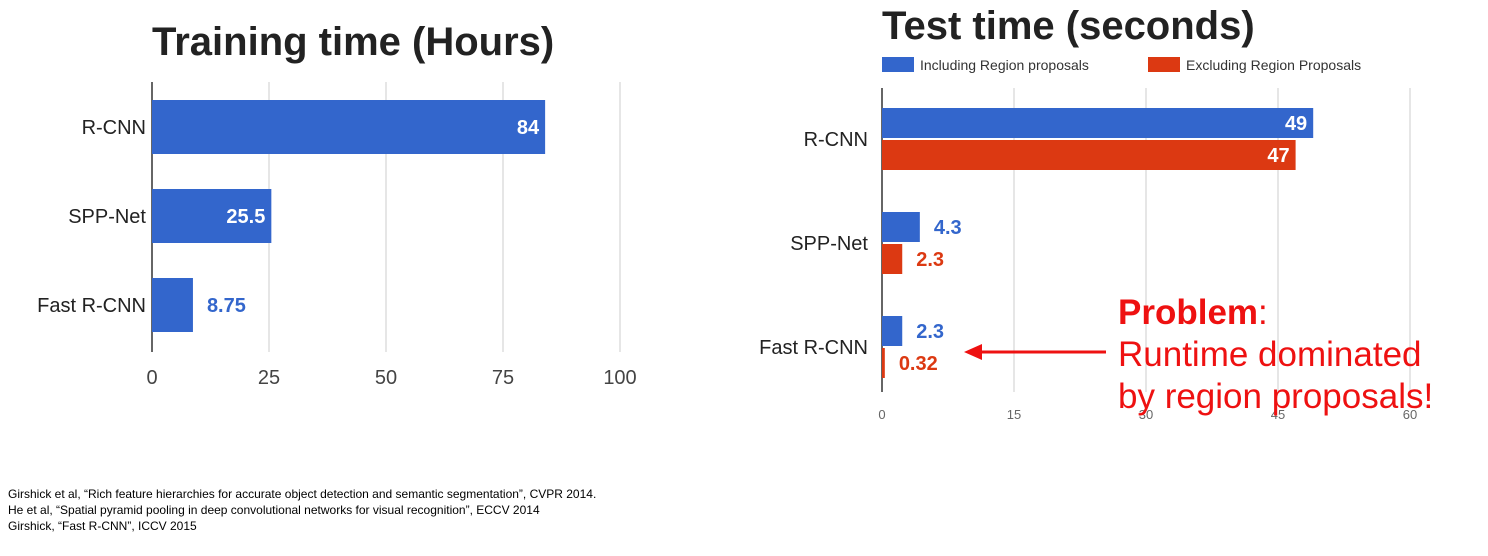  Describe the element at coordinates (1276, 396) in the screenshot. I see `problem-line-2: by region proposals!` at that location.